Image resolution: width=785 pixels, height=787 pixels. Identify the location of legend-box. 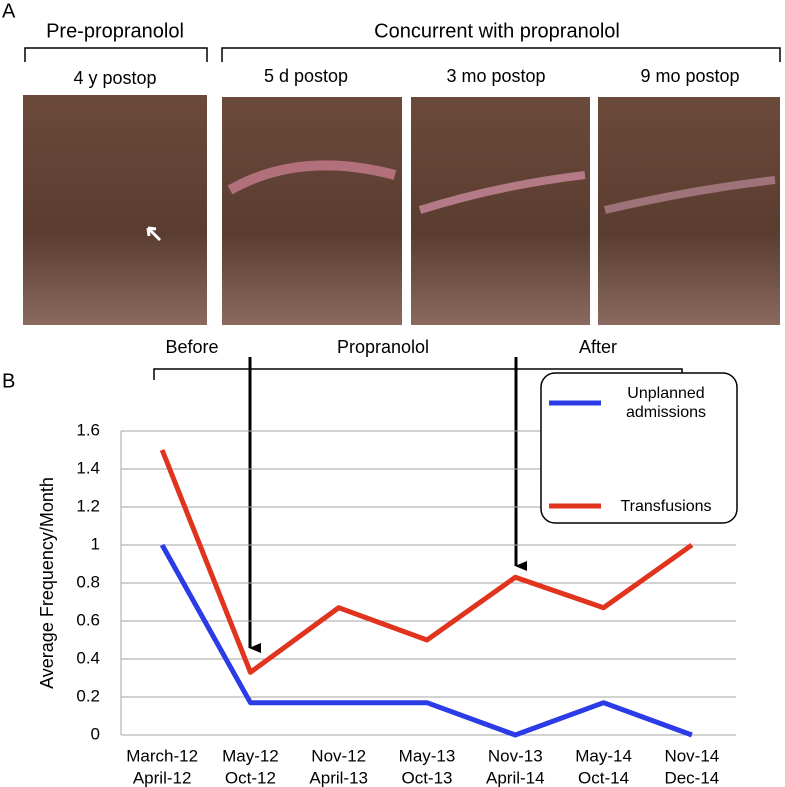
(639, 448).